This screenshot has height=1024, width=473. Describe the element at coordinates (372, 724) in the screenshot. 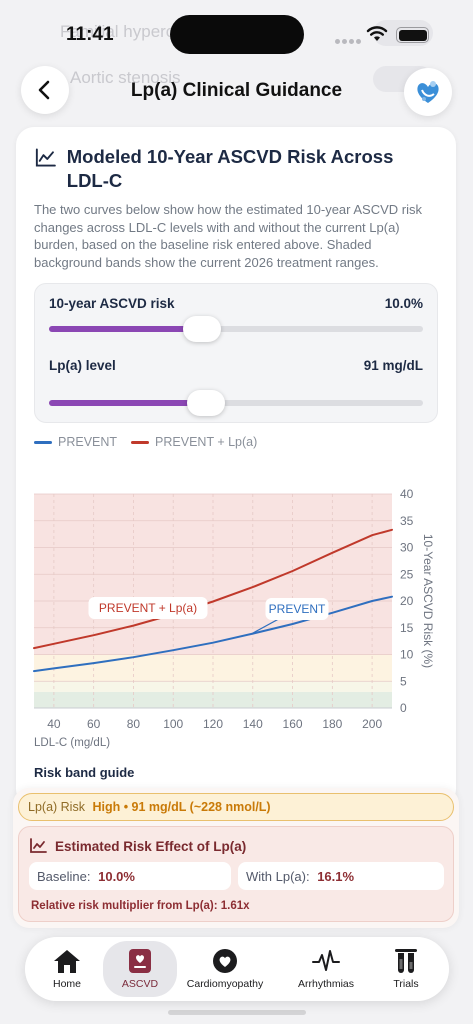

I see `x-tick-label: 200` at that location.